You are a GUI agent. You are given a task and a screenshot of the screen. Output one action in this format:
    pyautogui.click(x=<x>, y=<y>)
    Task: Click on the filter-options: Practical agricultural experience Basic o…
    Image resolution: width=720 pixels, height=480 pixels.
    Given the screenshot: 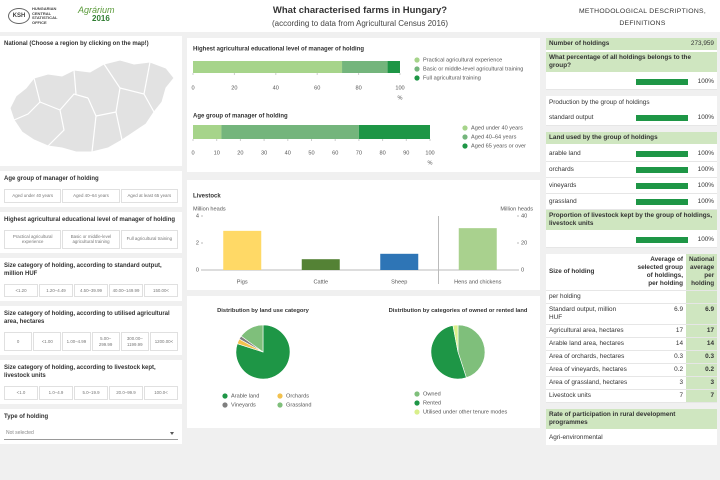 What is the action you would take?
    pyautogui.click(x=91, y=239)
    